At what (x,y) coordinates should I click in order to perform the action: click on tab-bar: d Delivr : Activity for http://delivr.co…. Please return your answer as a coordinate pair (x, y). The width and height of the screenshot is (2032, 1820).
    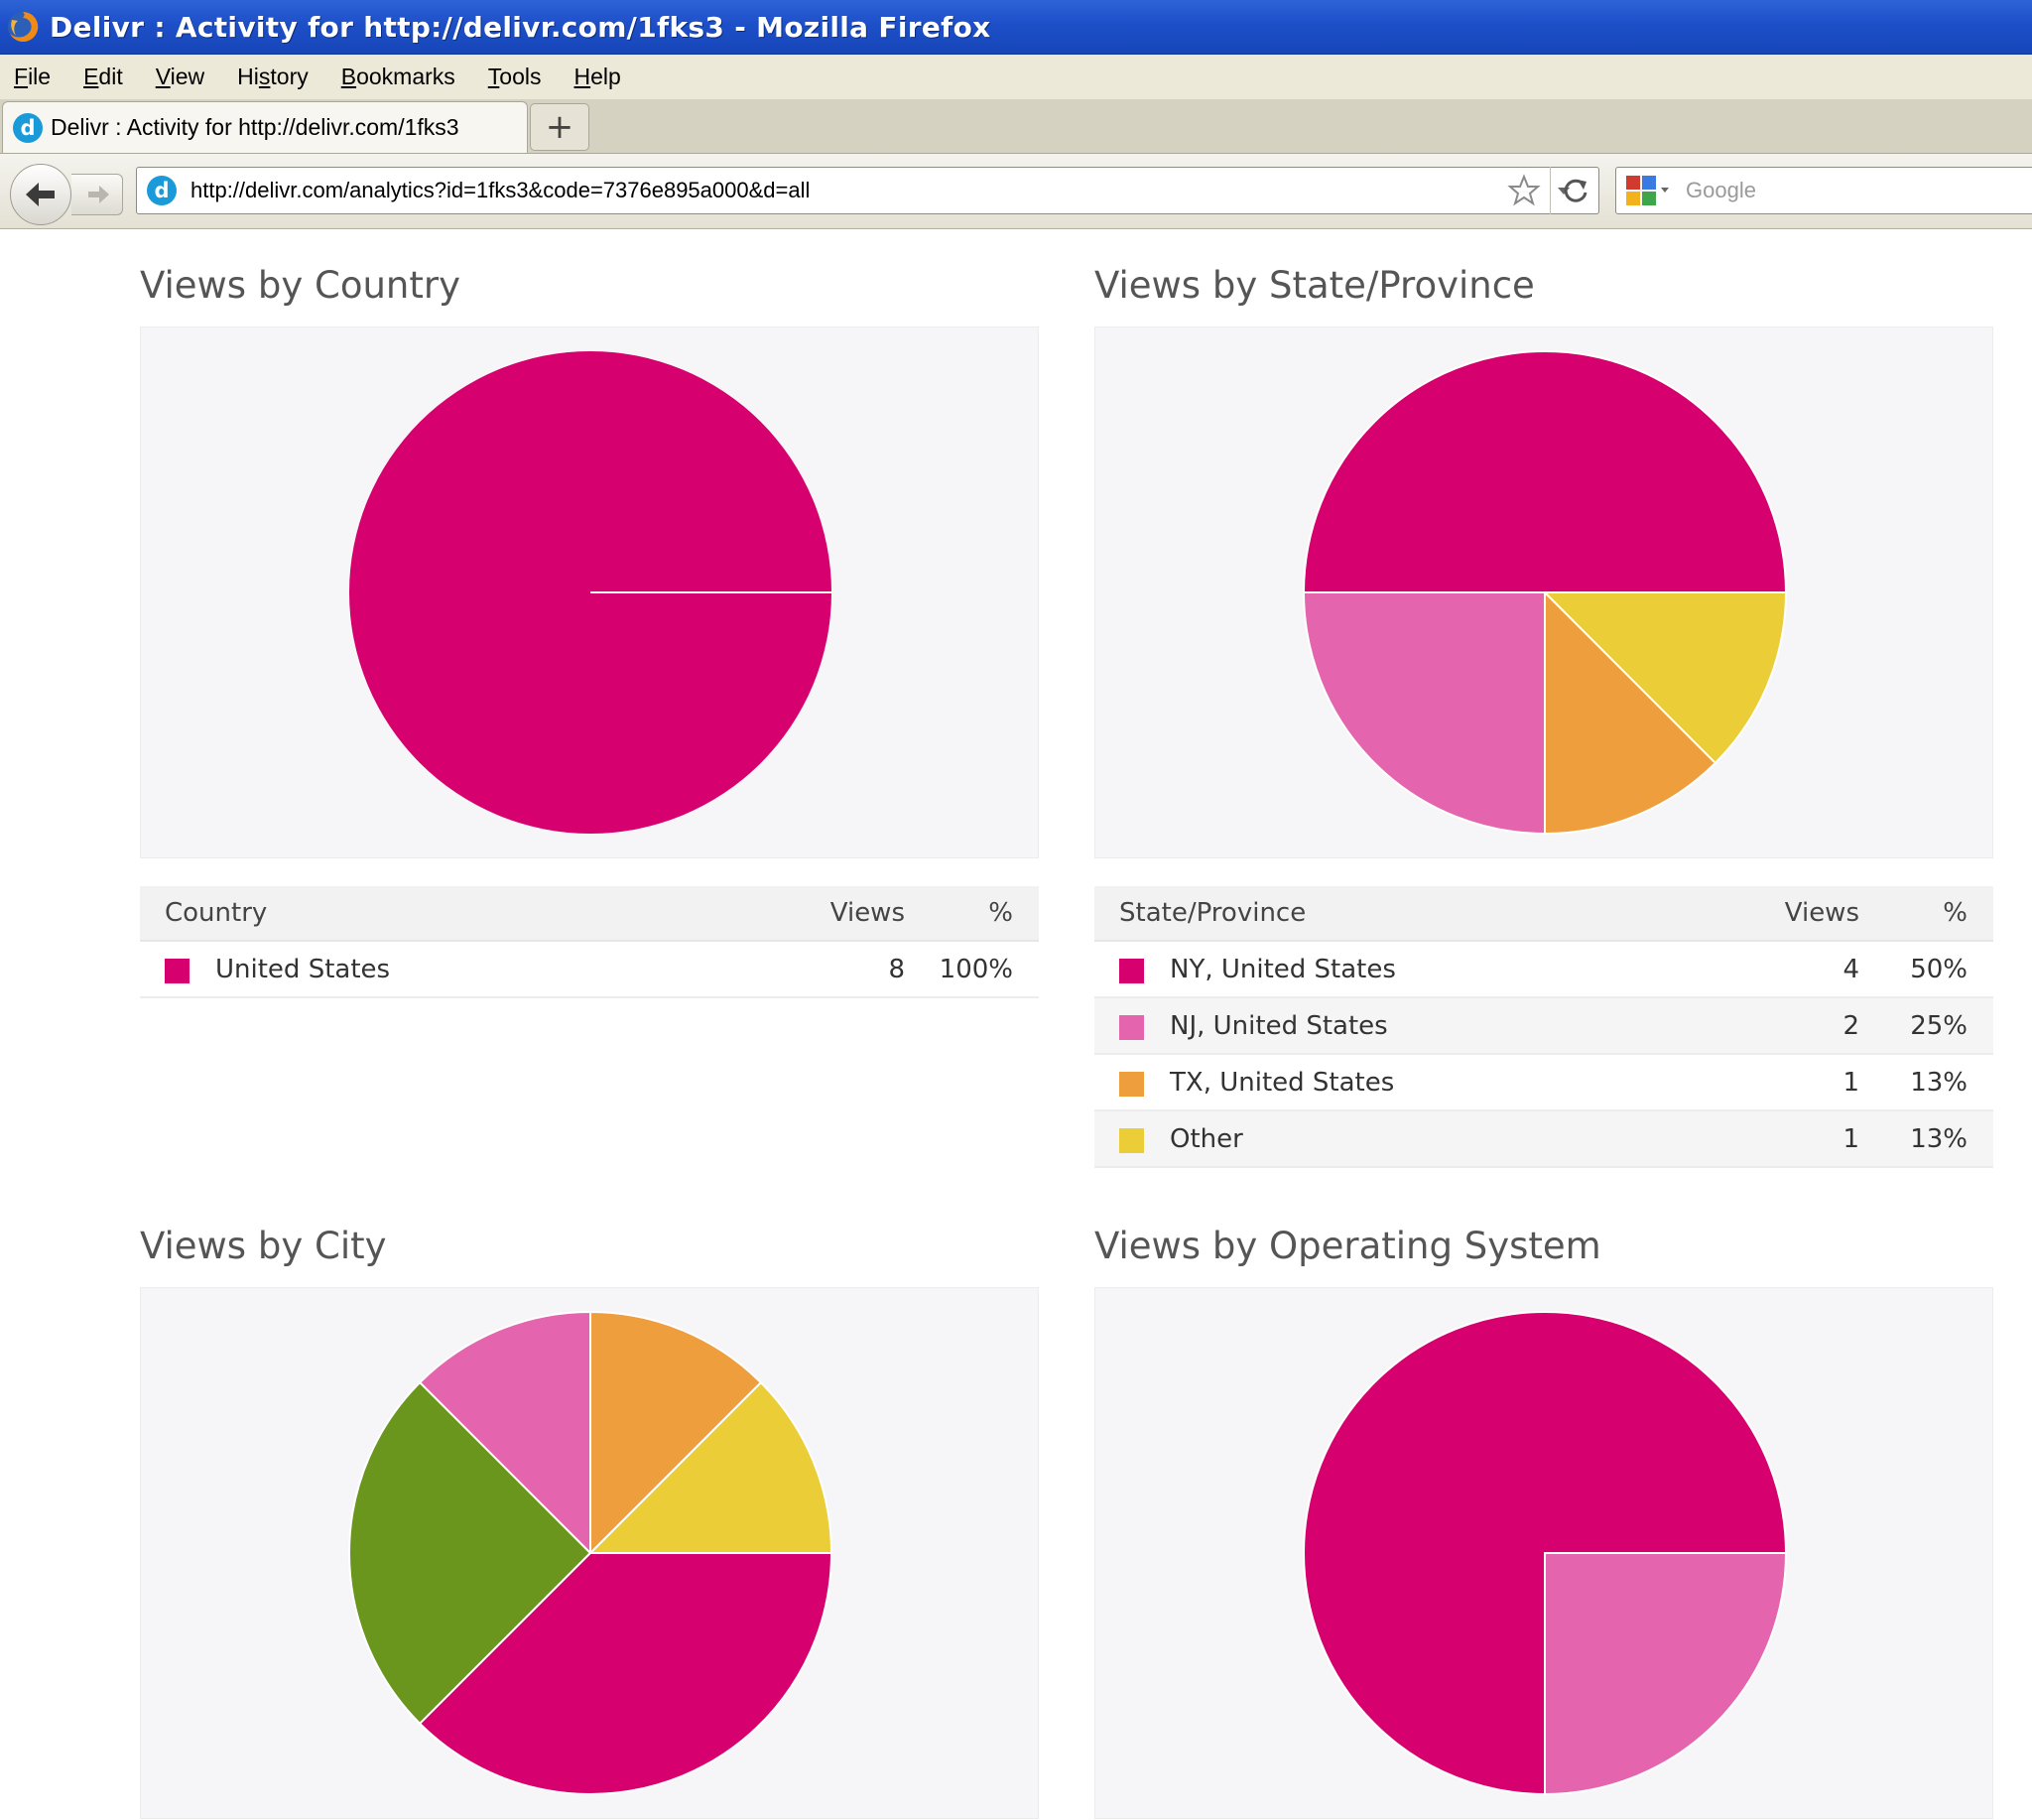
    Looking at the image, I should click on (1016, 126).